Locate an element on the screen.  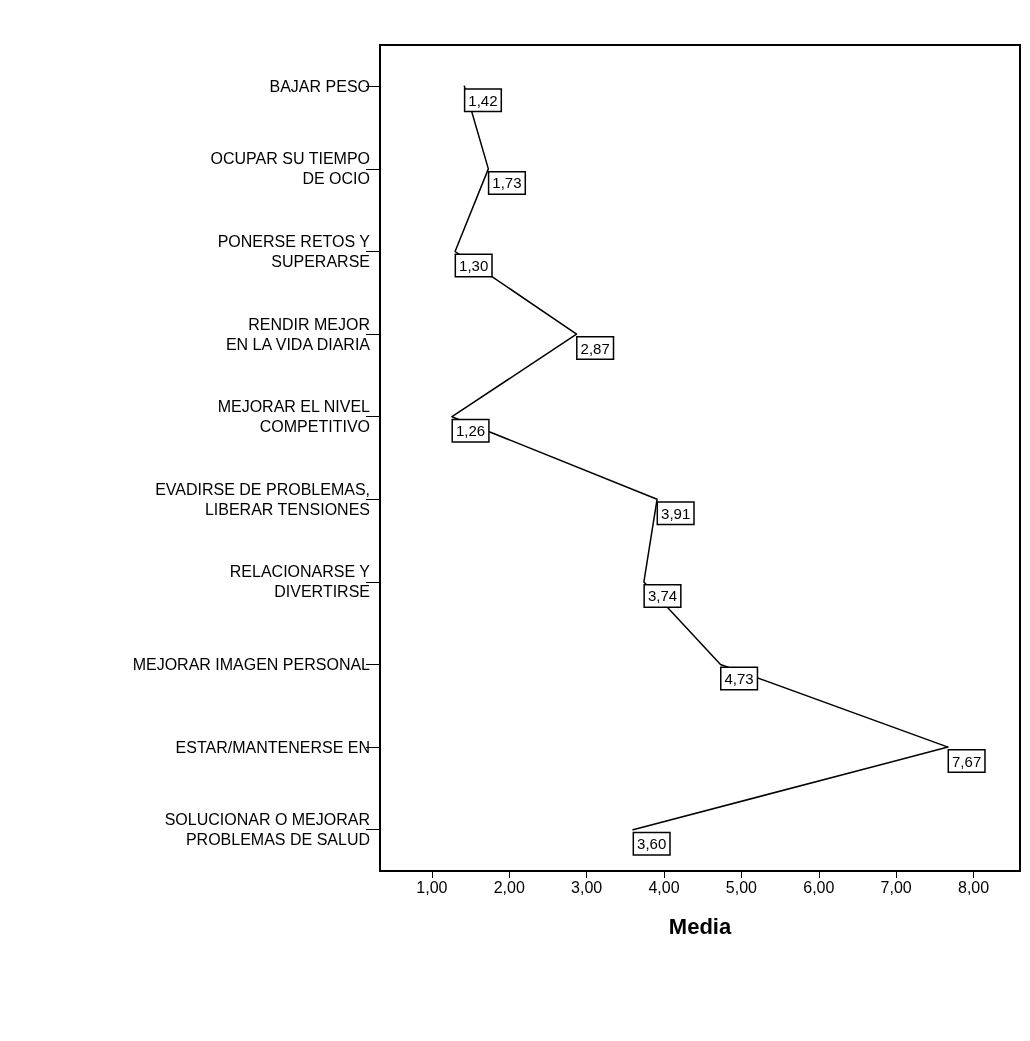
data-label: 1,42 is located at coordinates (483, 100).